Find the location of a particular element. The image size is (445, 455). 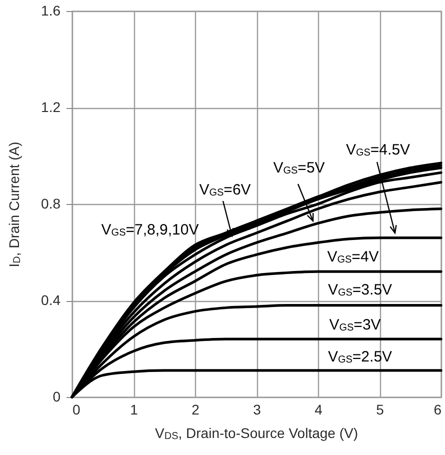

y-tick-label: 0.8 is located at coordinates (51, 204).